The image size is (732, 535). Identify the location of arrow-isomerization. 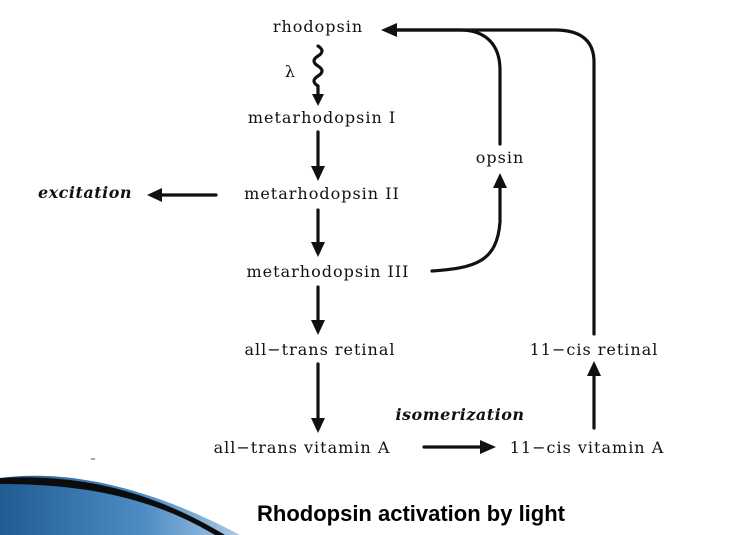
(459, 447).